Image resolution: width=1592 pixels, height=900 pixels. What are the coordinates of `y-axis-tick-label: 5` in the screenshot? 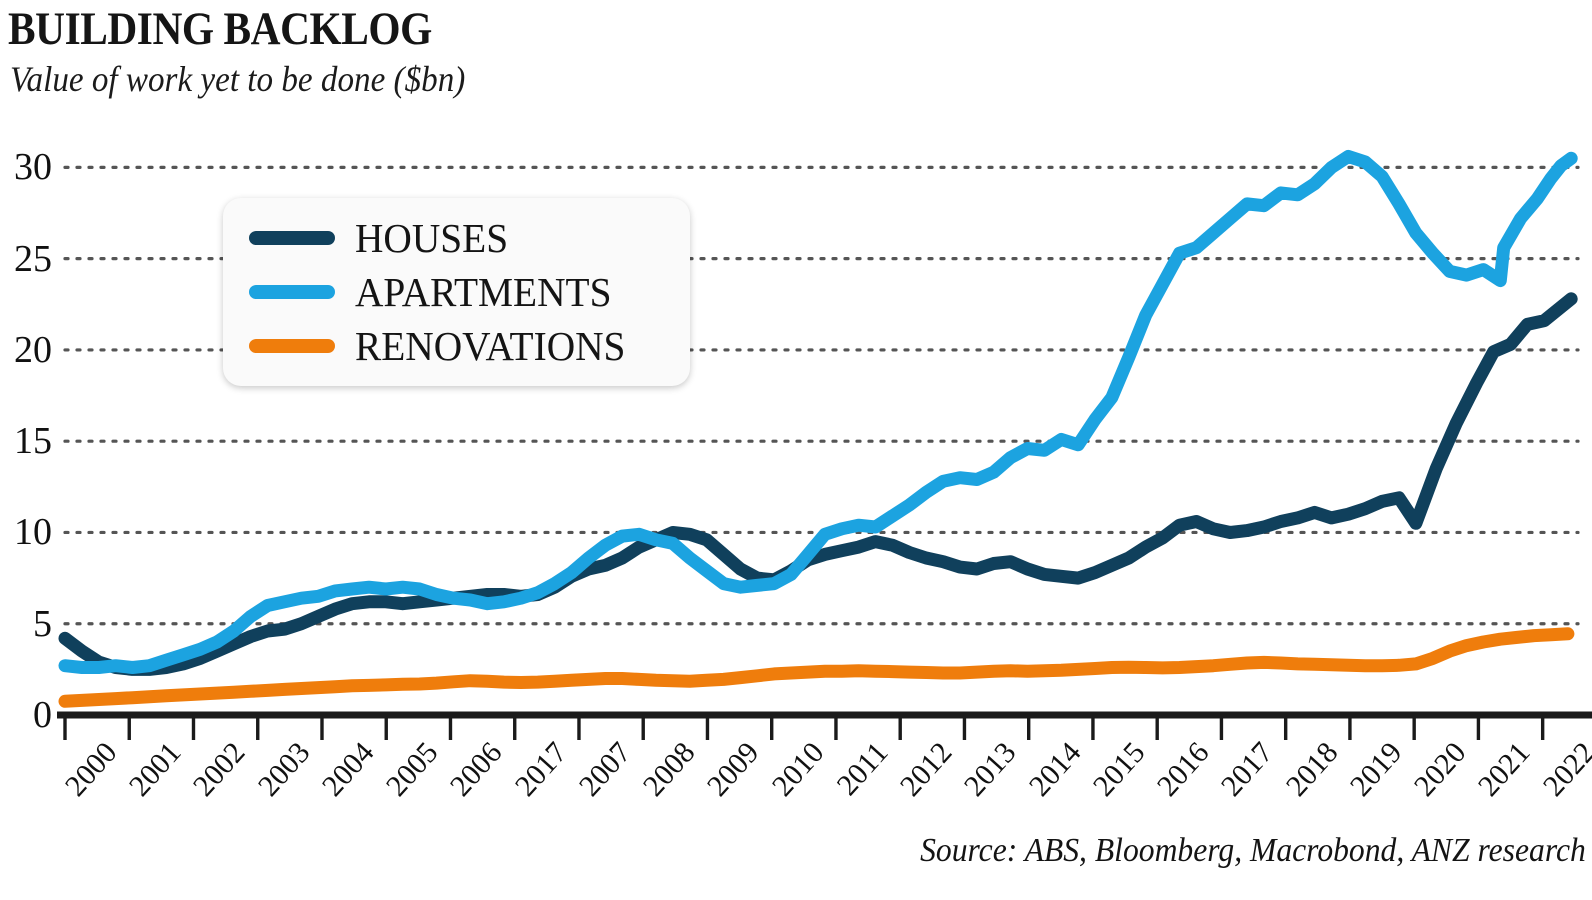 It's located at (42, 623).